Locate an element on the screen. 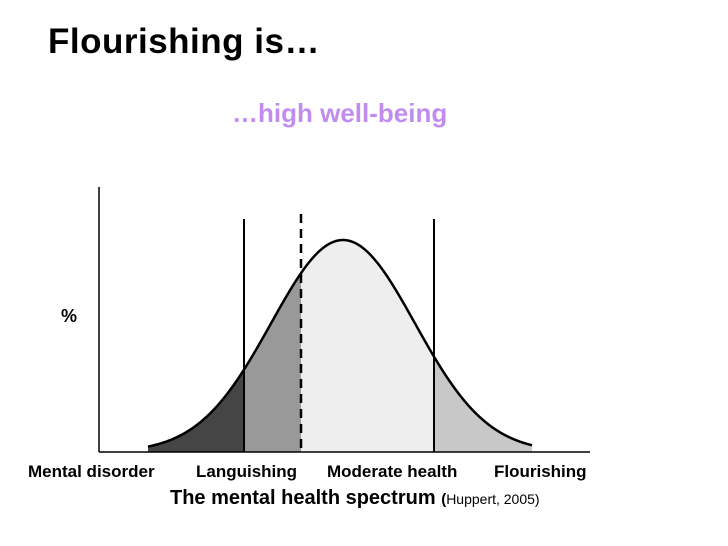 The image size is (728, 546). caption-citation: Huppert, 2005) is located at coordinates (493, 499).